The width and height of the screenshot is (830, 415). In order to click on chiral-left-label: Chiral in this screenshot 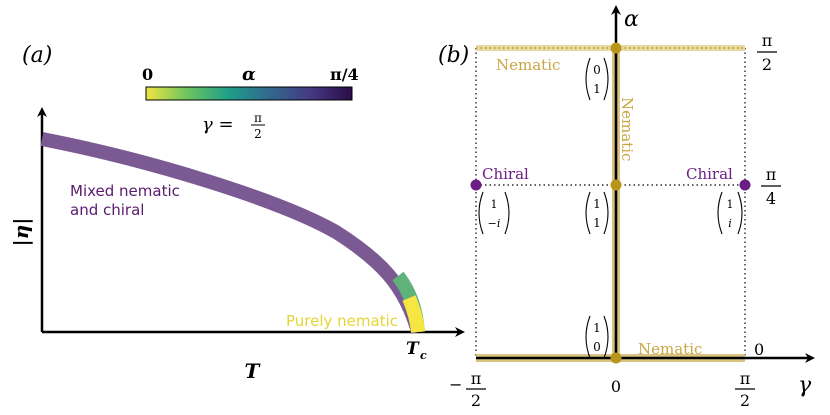, I will do `click(505, 174)`.